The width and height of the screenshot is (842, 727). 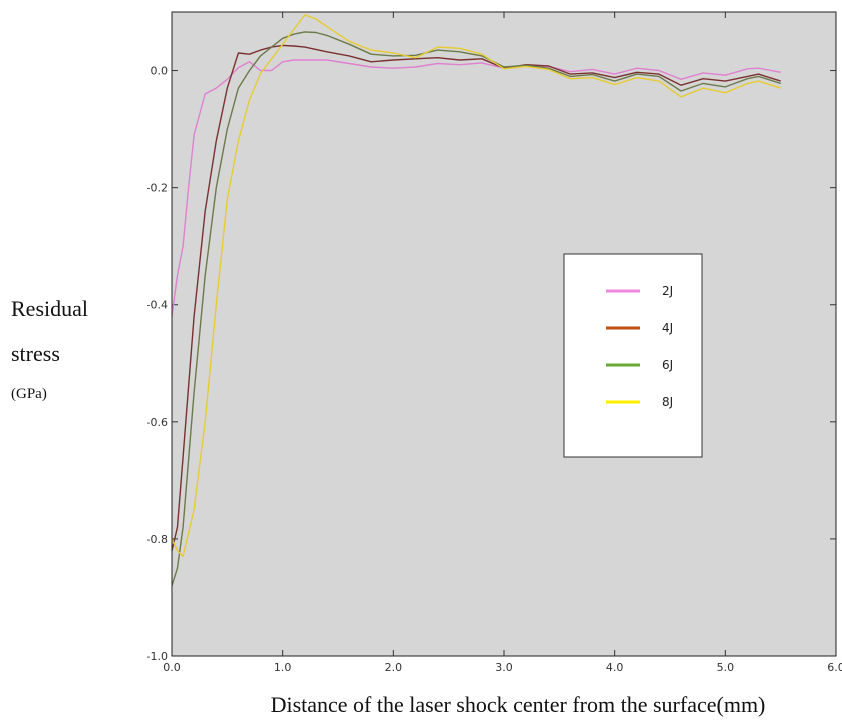 I want to click on legend-box, so click(x=633, y=355).